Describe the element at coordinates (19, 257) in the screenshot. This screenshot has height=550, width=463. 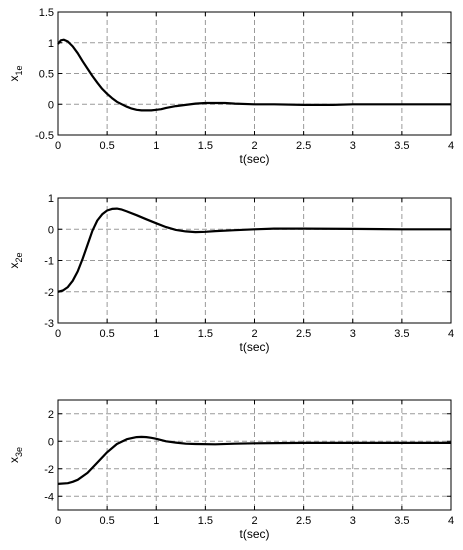
I see `y-axis-label-subscript: 2e` at that location.